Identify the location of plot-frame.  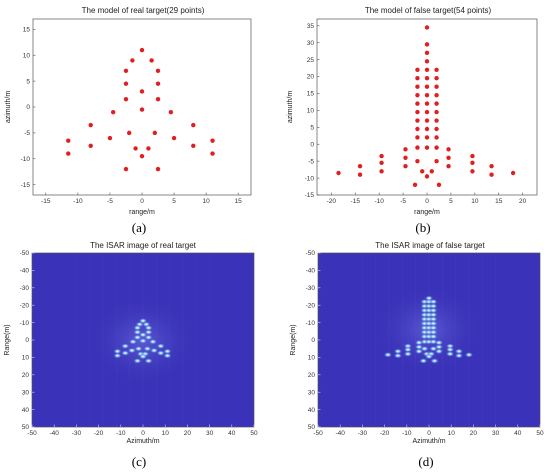
(142, 107).